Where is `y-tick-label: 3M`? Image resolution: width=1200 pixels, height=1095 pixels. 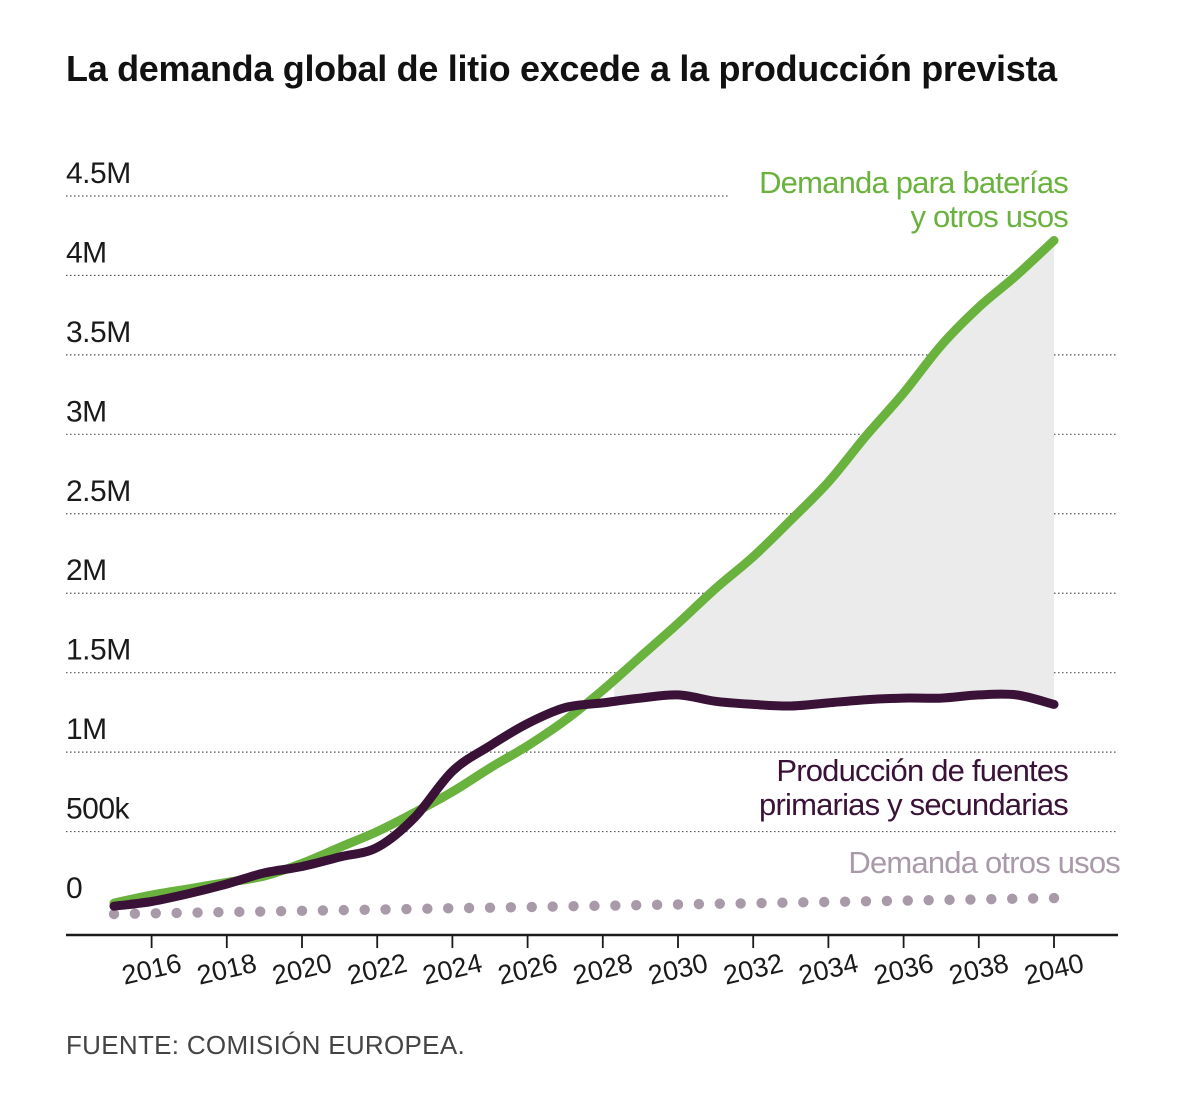
y-tick-label: 3M is located at coordinates (86, 411).